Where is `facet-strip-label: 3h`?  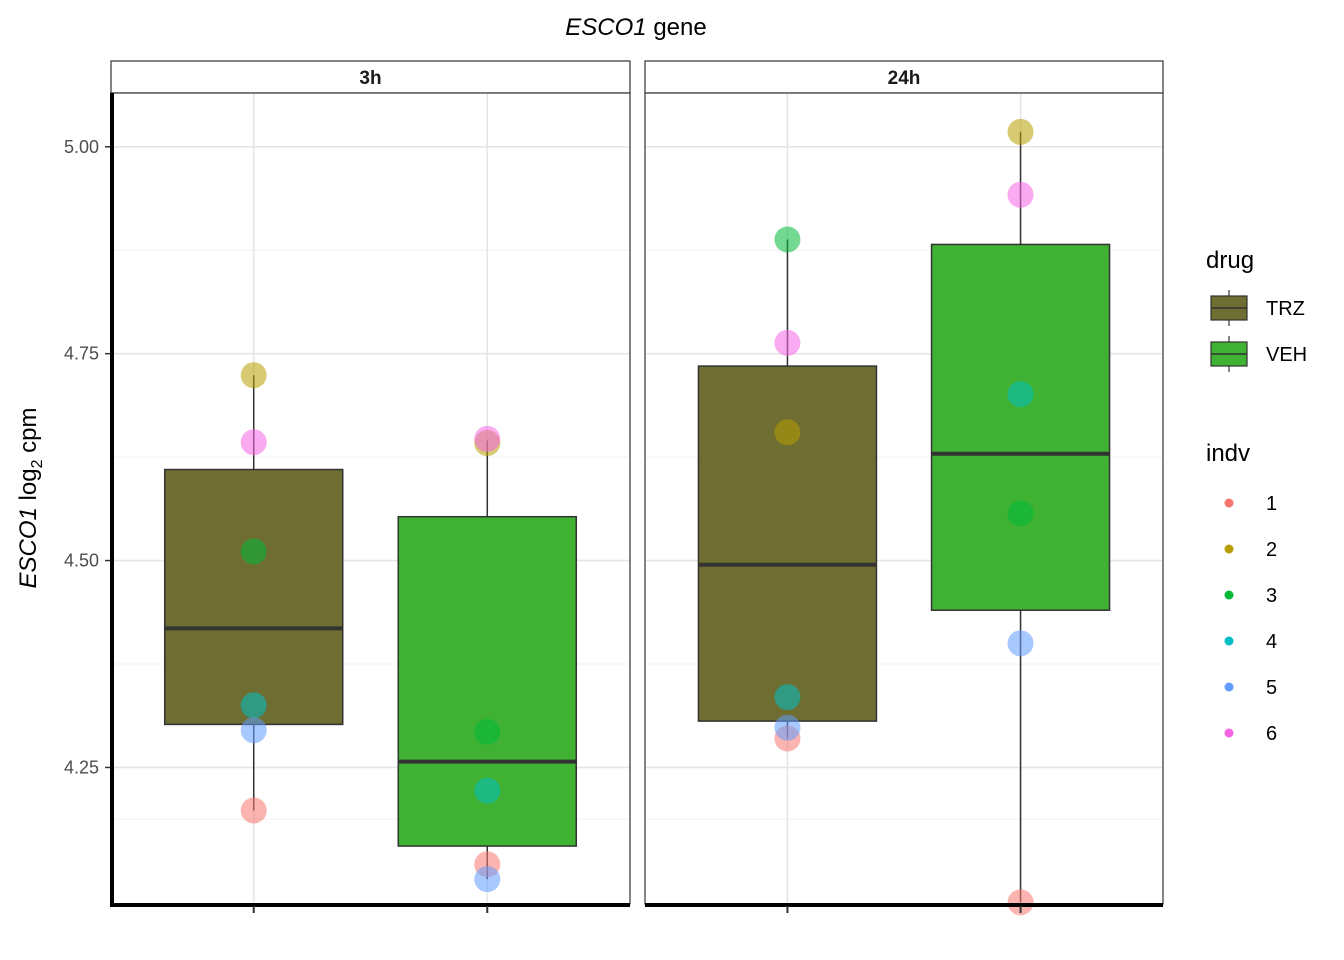
facet-strip-label: 3h is located at coordinates (370, 78).